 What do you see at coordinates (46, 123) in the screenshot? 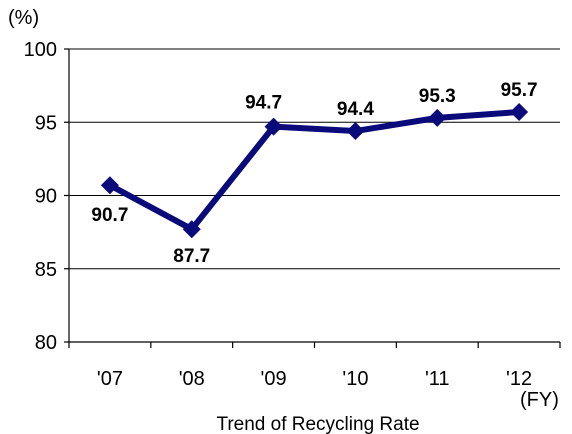
I see `y-tick-label: 95` at bounding box center [46, 123].